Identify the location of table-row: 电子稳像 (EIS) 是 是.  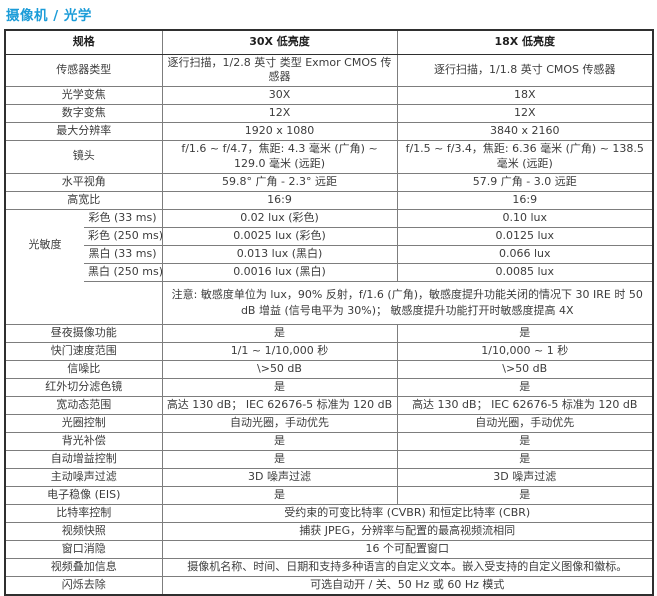
(329, 495).